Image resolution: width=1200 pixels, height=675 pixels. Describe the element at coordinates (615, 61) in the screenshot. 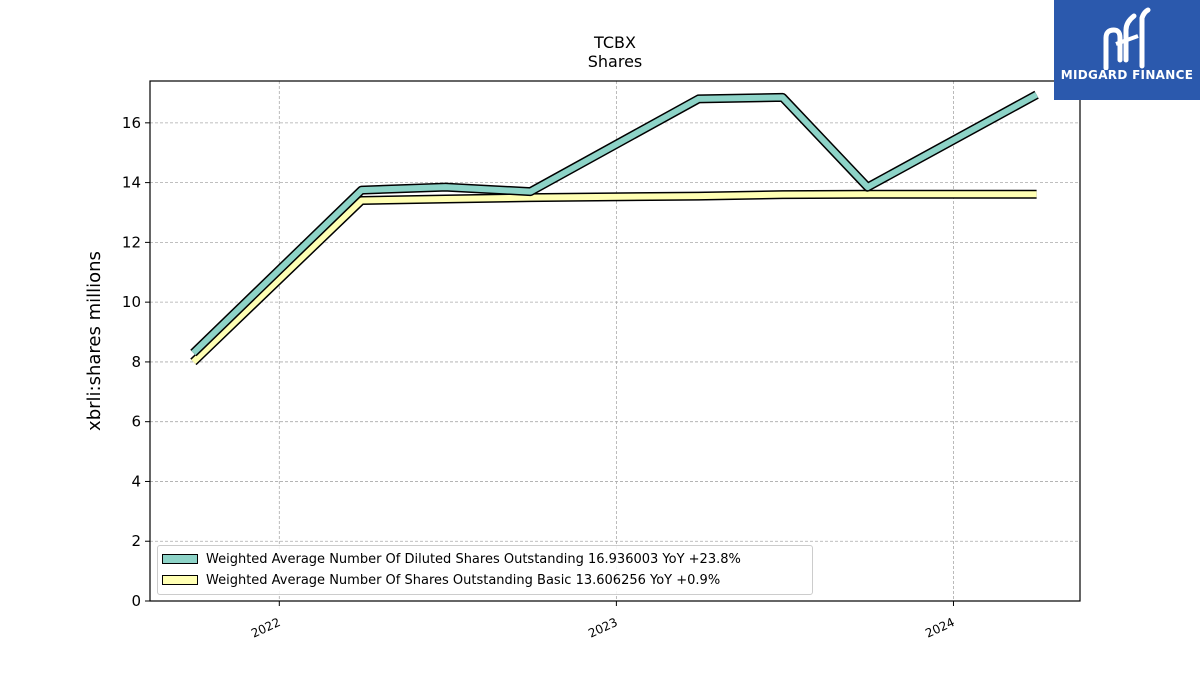

I see `chart-subtitle: Shares` at that location.